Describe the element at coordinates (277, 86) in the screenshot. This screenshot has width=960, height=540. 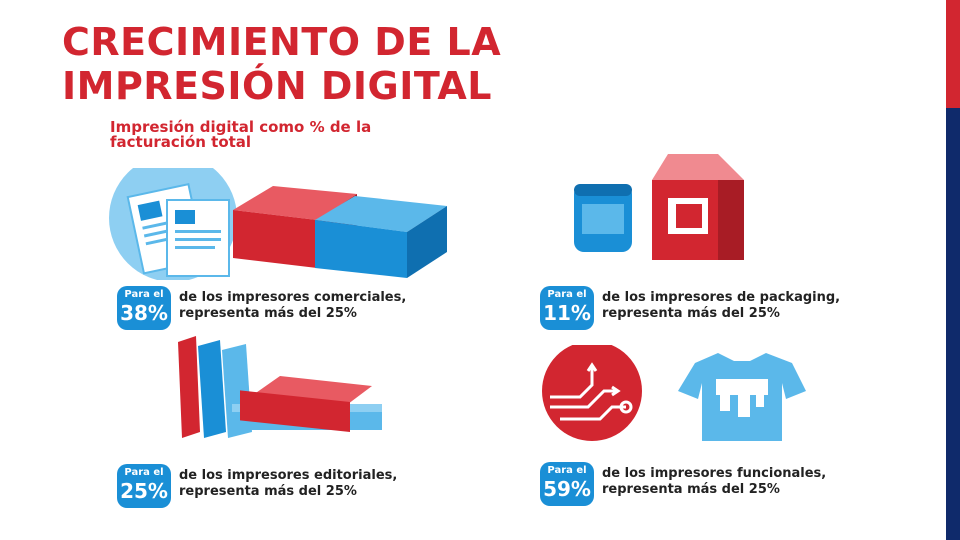
I see `slide-title-line2: IMPRESIÓN DIGITAL` at that location.